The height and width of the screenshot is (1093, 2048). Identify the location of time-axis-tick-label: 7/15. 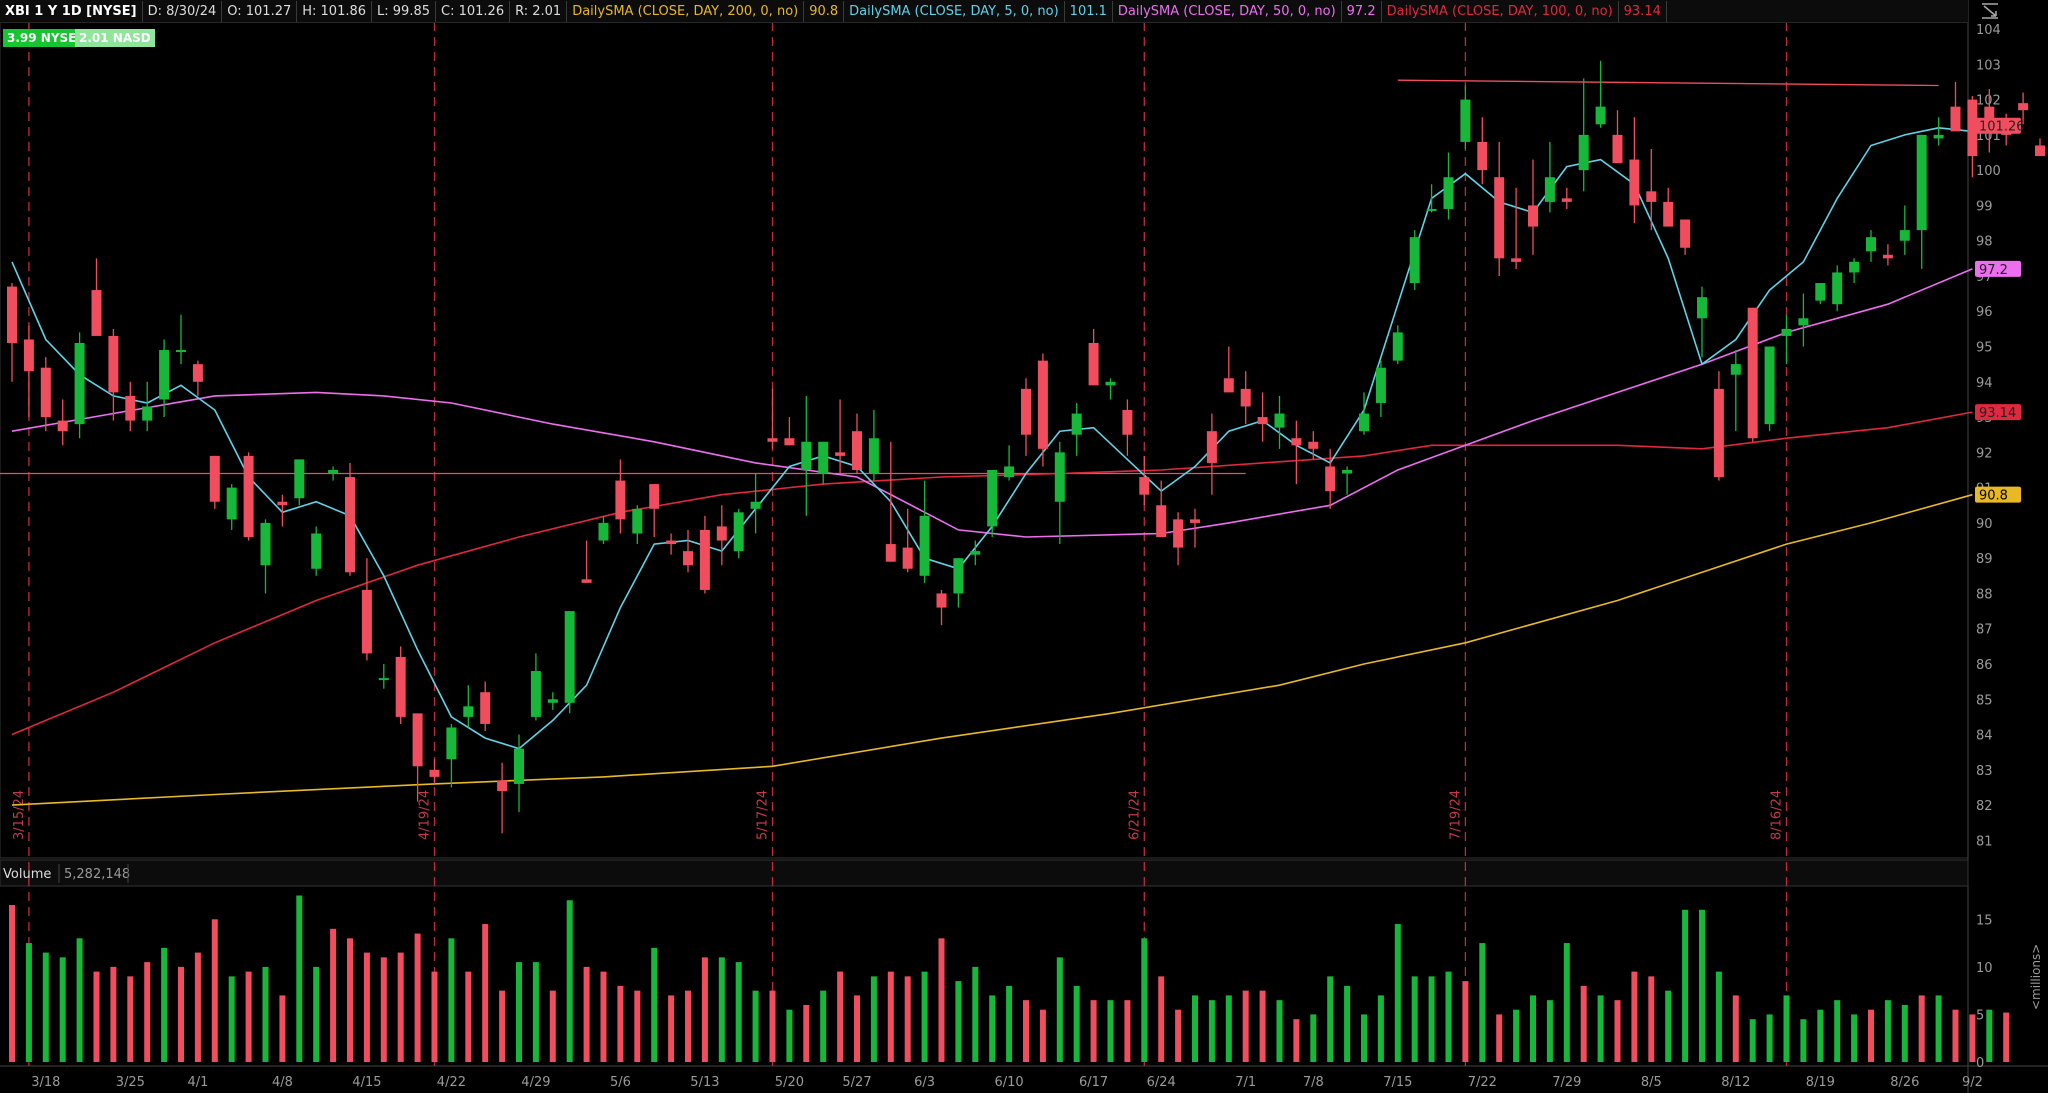
(1397, 1082).